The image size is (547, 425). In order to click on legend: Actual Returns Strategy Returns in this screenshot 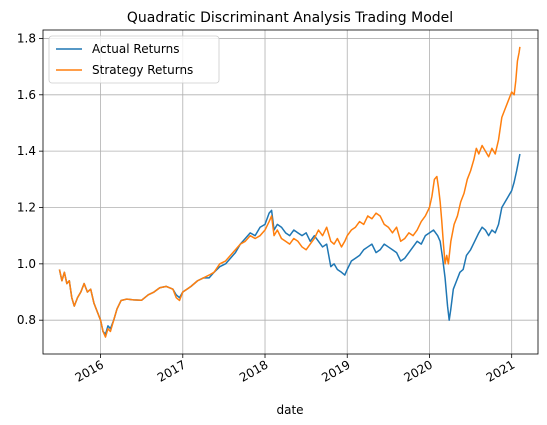, I will do `click(134, 59)`.